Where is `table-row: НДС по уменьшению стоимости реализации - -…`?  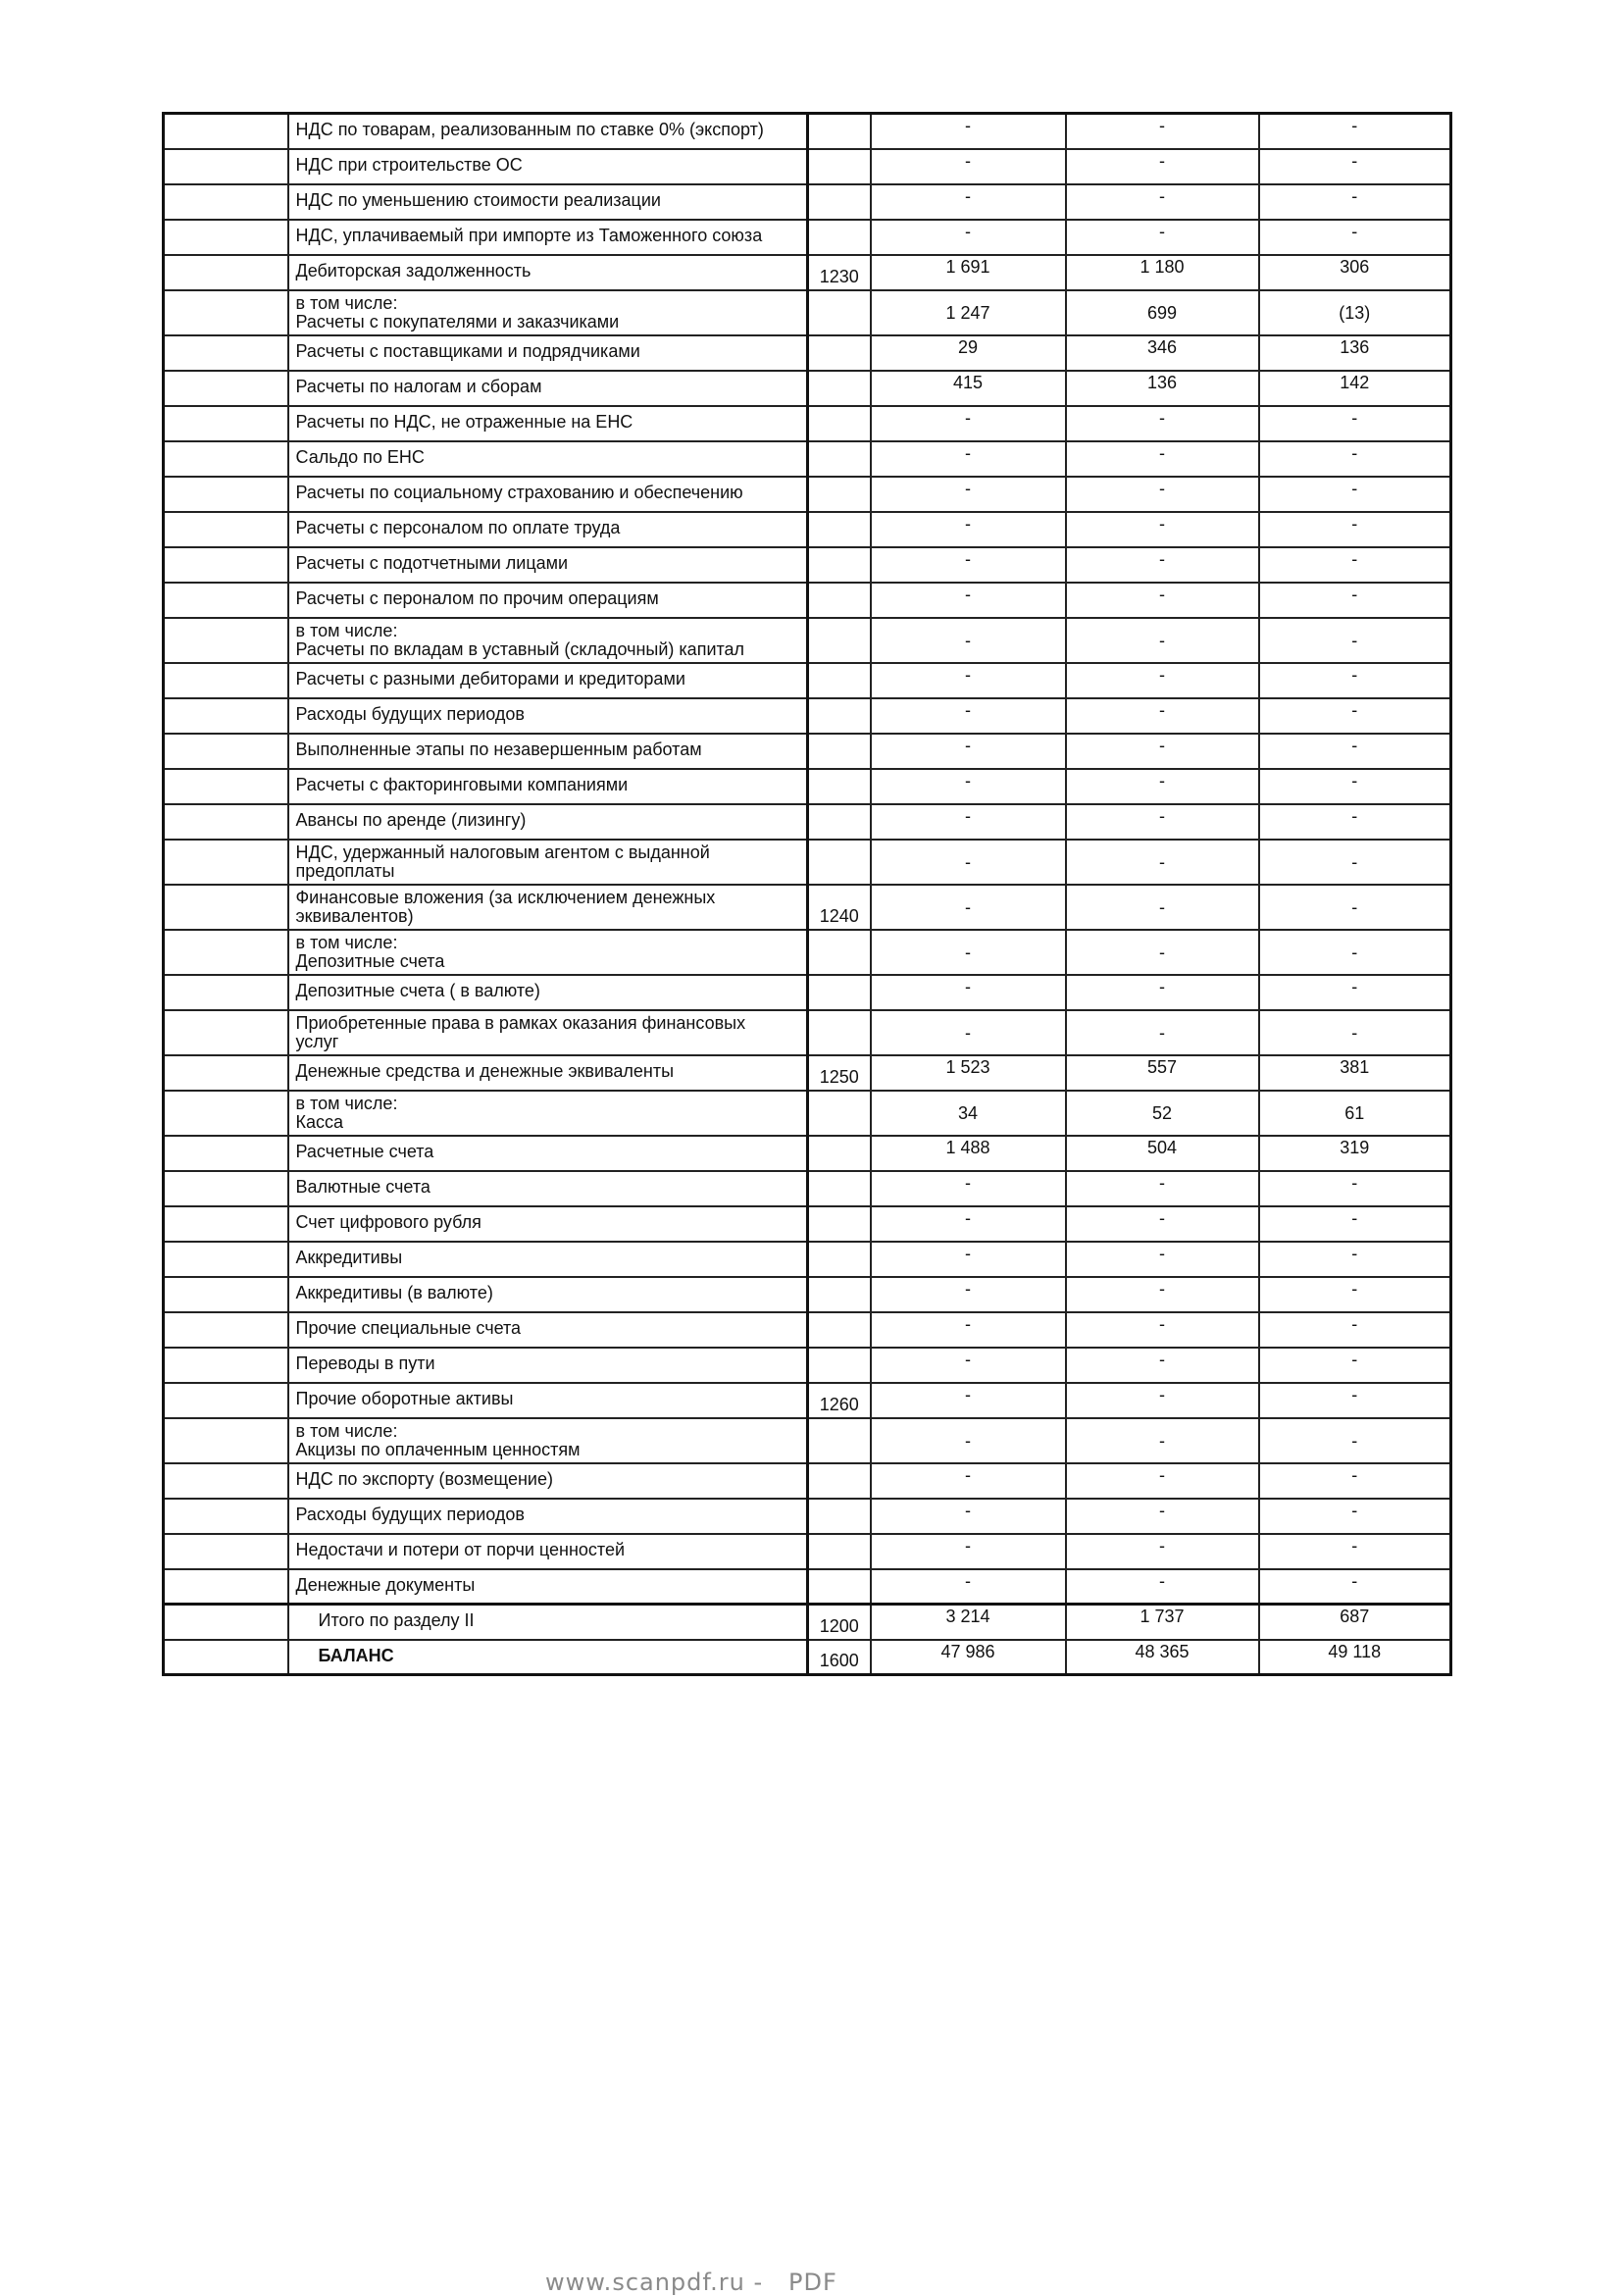 table-row: НДС по уменьшению стоимости реализации - -… is located at coordinates (807, 201).